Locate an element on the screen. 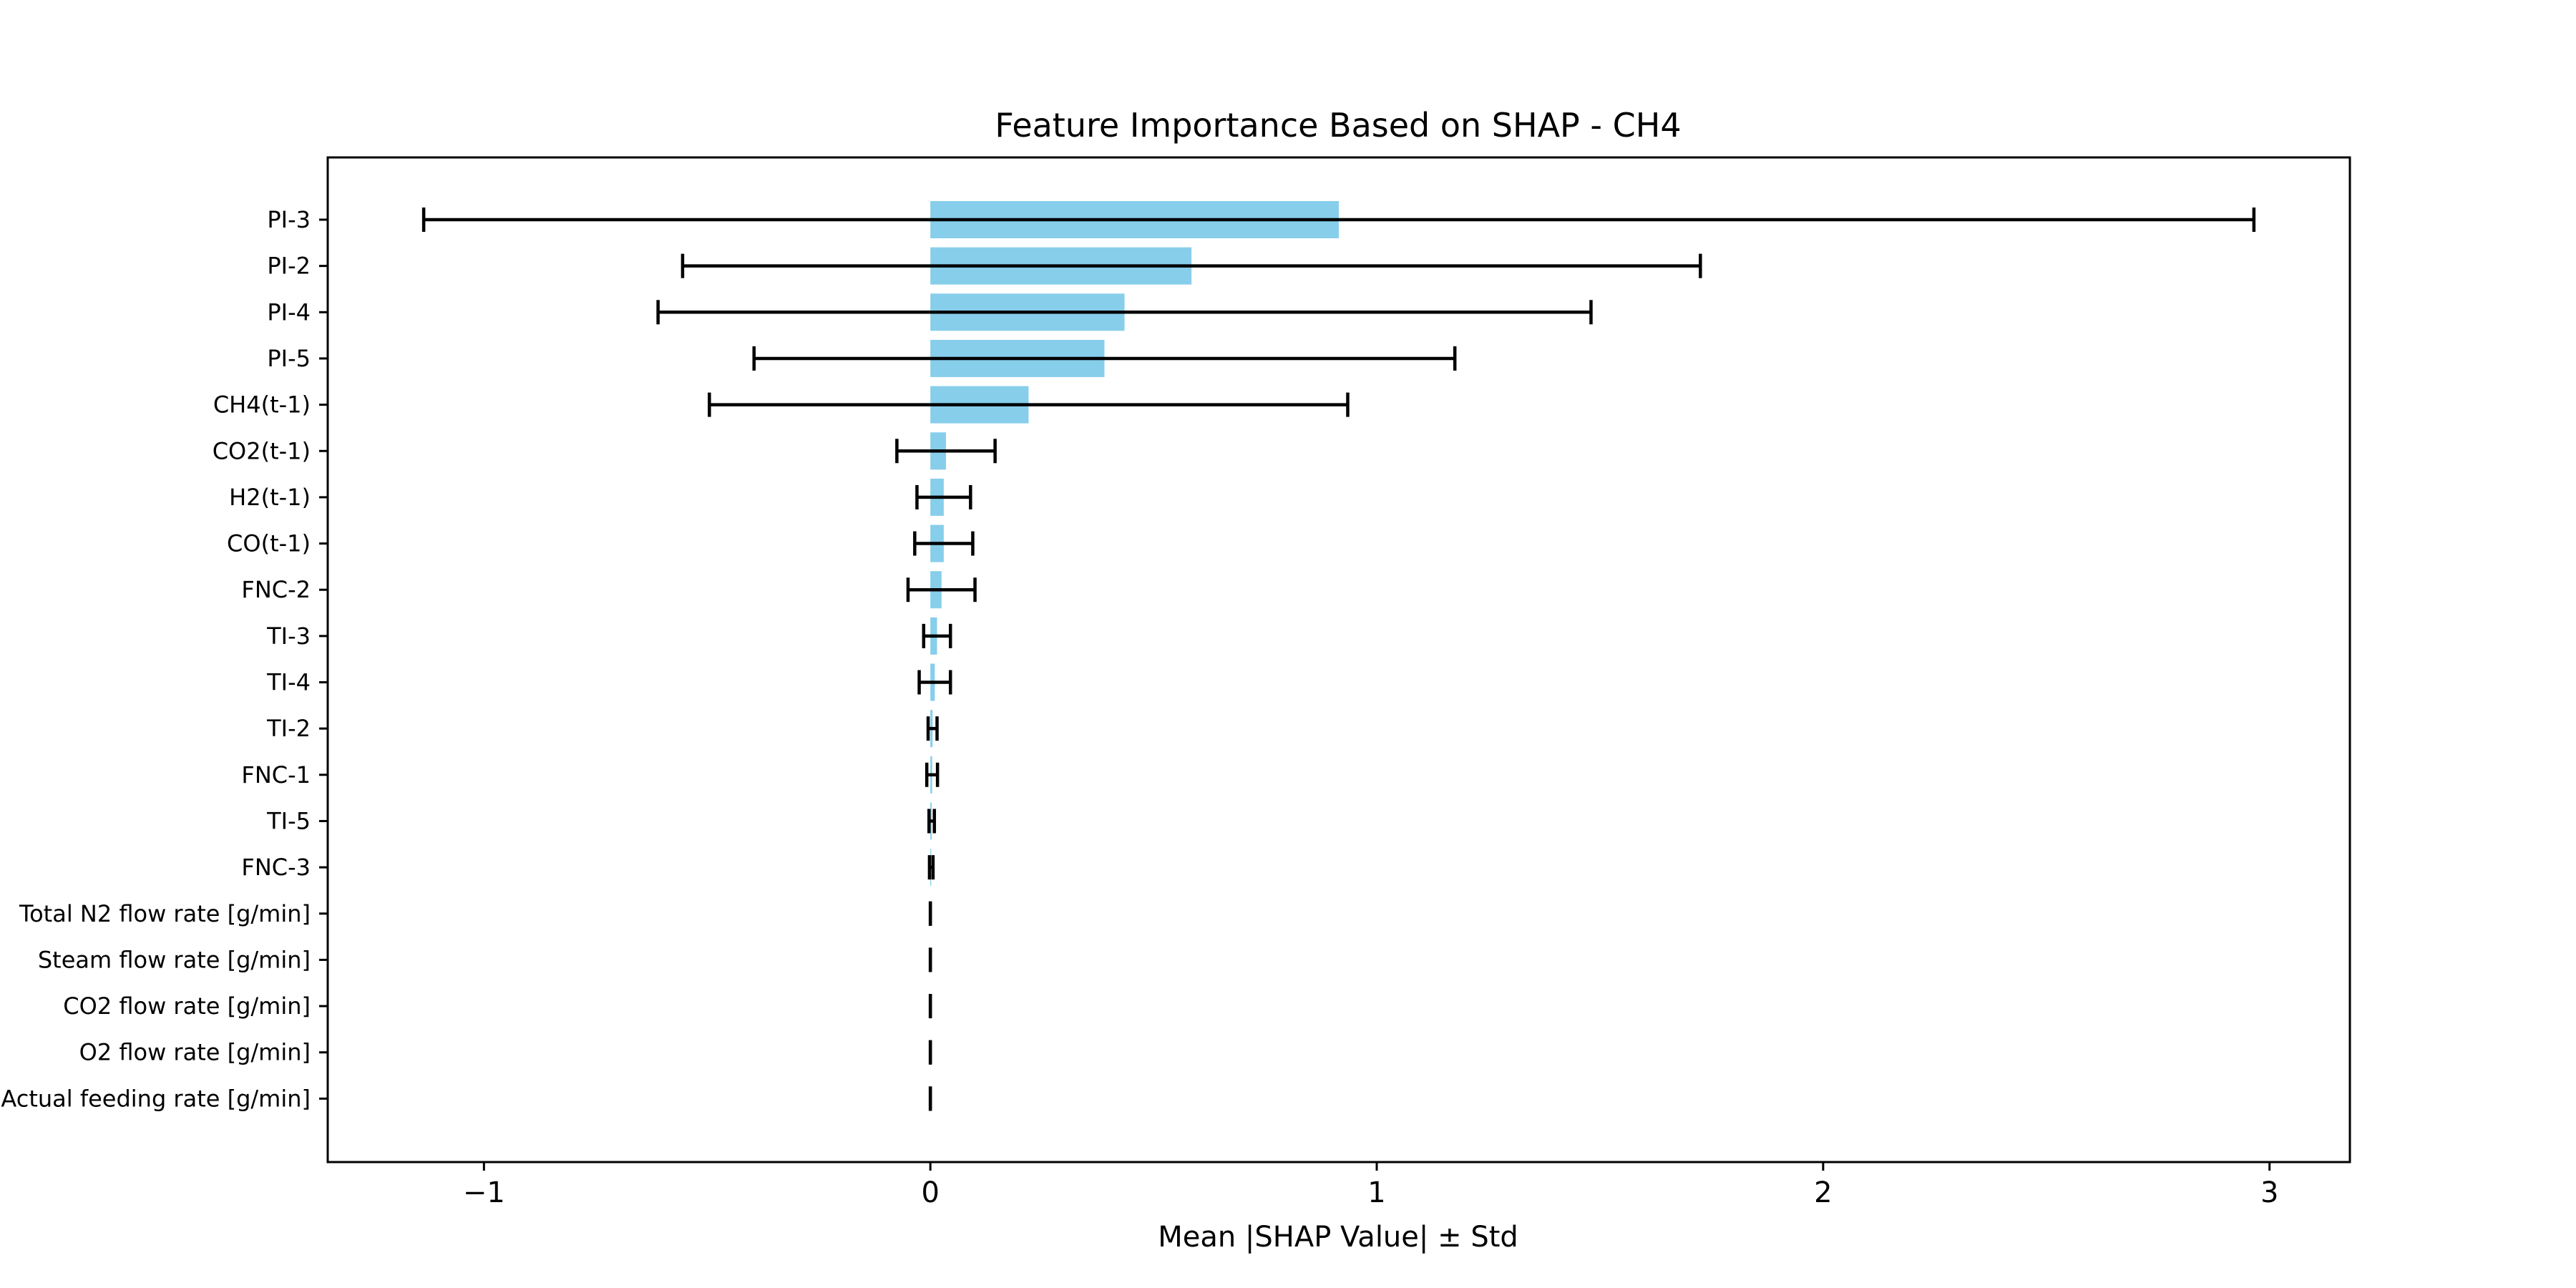  y-tick-label: TI-3 is located at coordinates (288, 636).